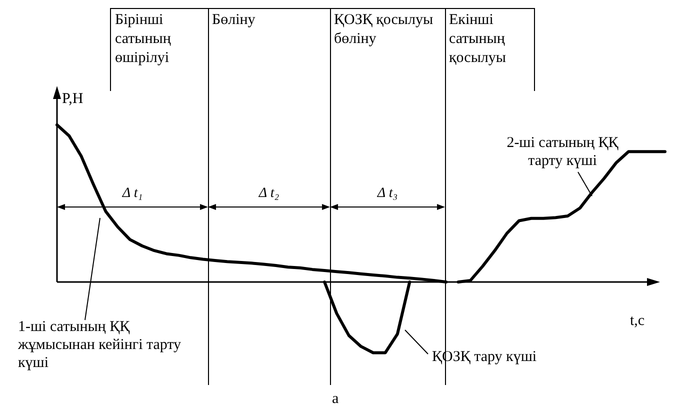 Image resolution: width=675 pixels, height=413 pixels. What do you see at coordinates (335, 399) in the screenshot?
I see `text: а` at bounding box center [335, 399].